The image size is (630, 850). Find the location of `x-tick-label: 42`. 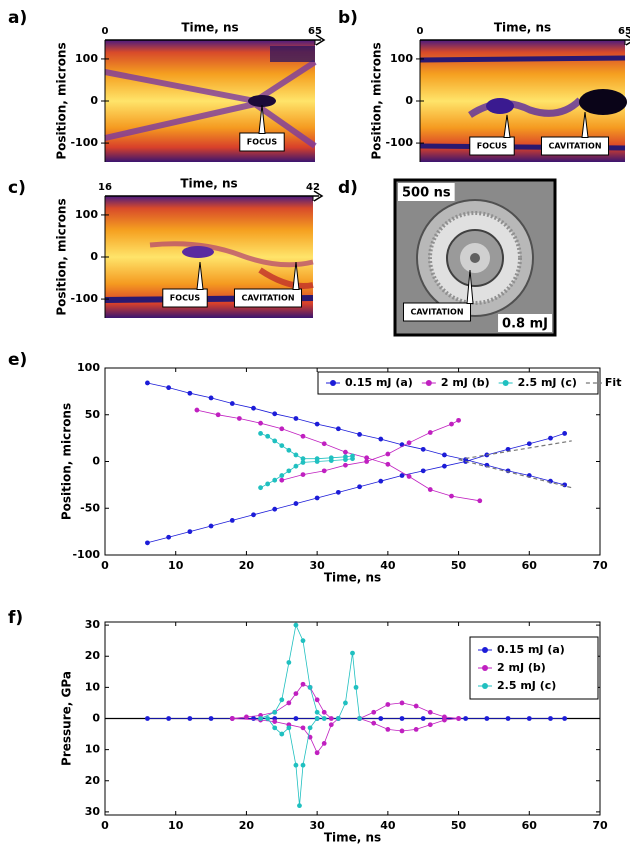

x-tick-label: 42 is located at coordinates (313, 187).